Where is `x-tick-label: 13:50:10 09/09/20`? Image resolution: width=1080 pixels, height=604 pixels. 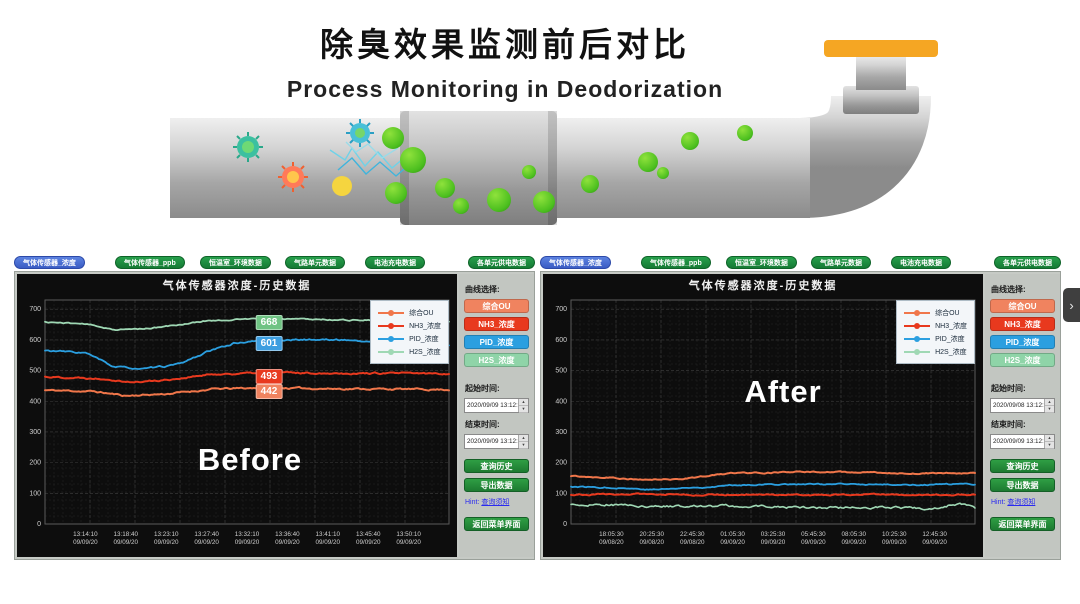 x-tick-label: 13:50:10 09/09/20 is located at coordinates (408, 538).